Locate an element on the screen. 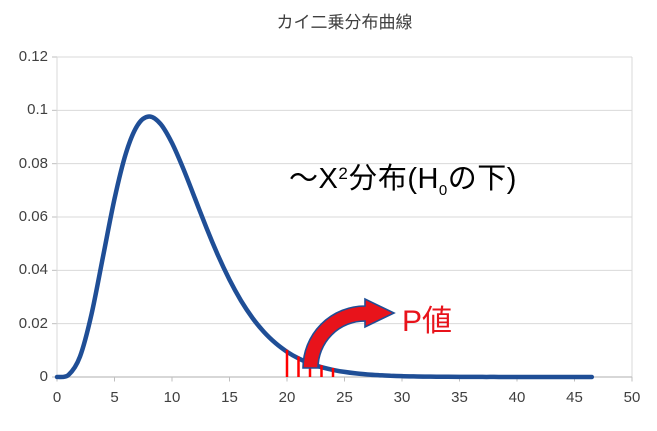 This screenshot has height=431, width=657. y-axis-tick-label: 0.1 is located at coordinates (37, 110).